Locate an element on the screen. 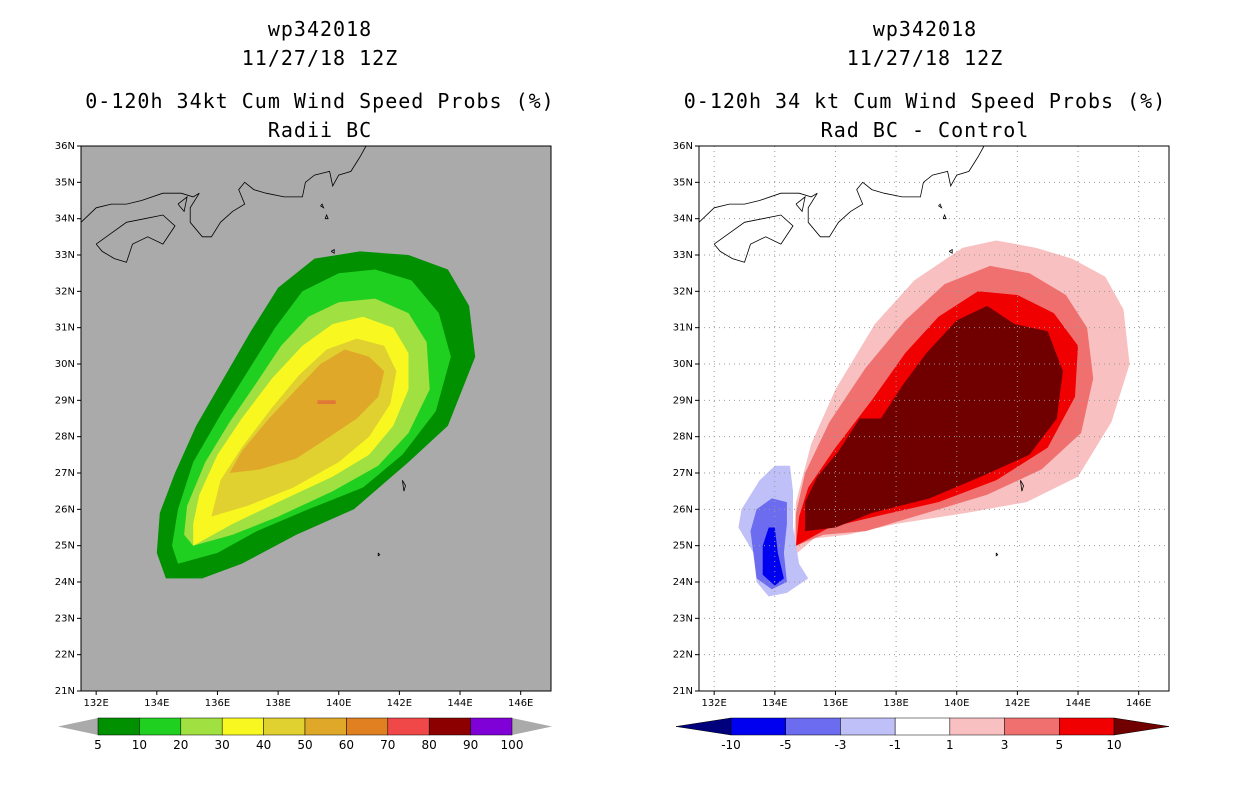 Image resolution: width=1236 pixels, height=800 pixels. y-tick-label: 27N is located at coordinates (65, 473).